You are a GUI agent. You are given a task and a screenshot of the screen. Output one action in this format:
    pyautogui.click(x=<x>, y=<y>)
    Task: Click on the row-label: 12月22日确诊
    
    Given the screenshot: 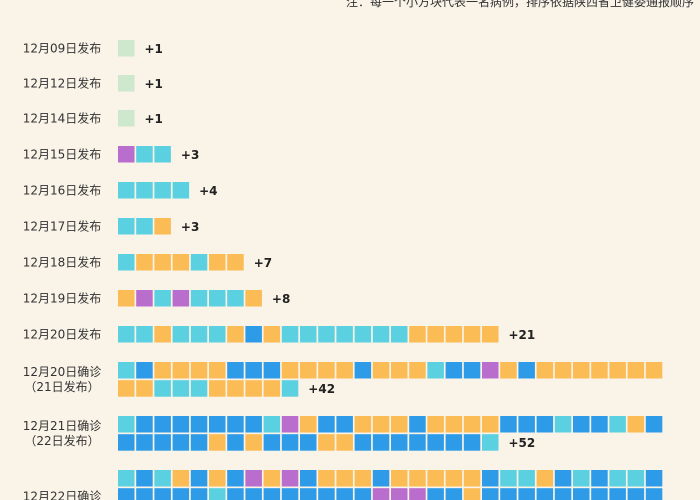 What is the action you would take?
    pyautogui.click(x=62, y=494)
    